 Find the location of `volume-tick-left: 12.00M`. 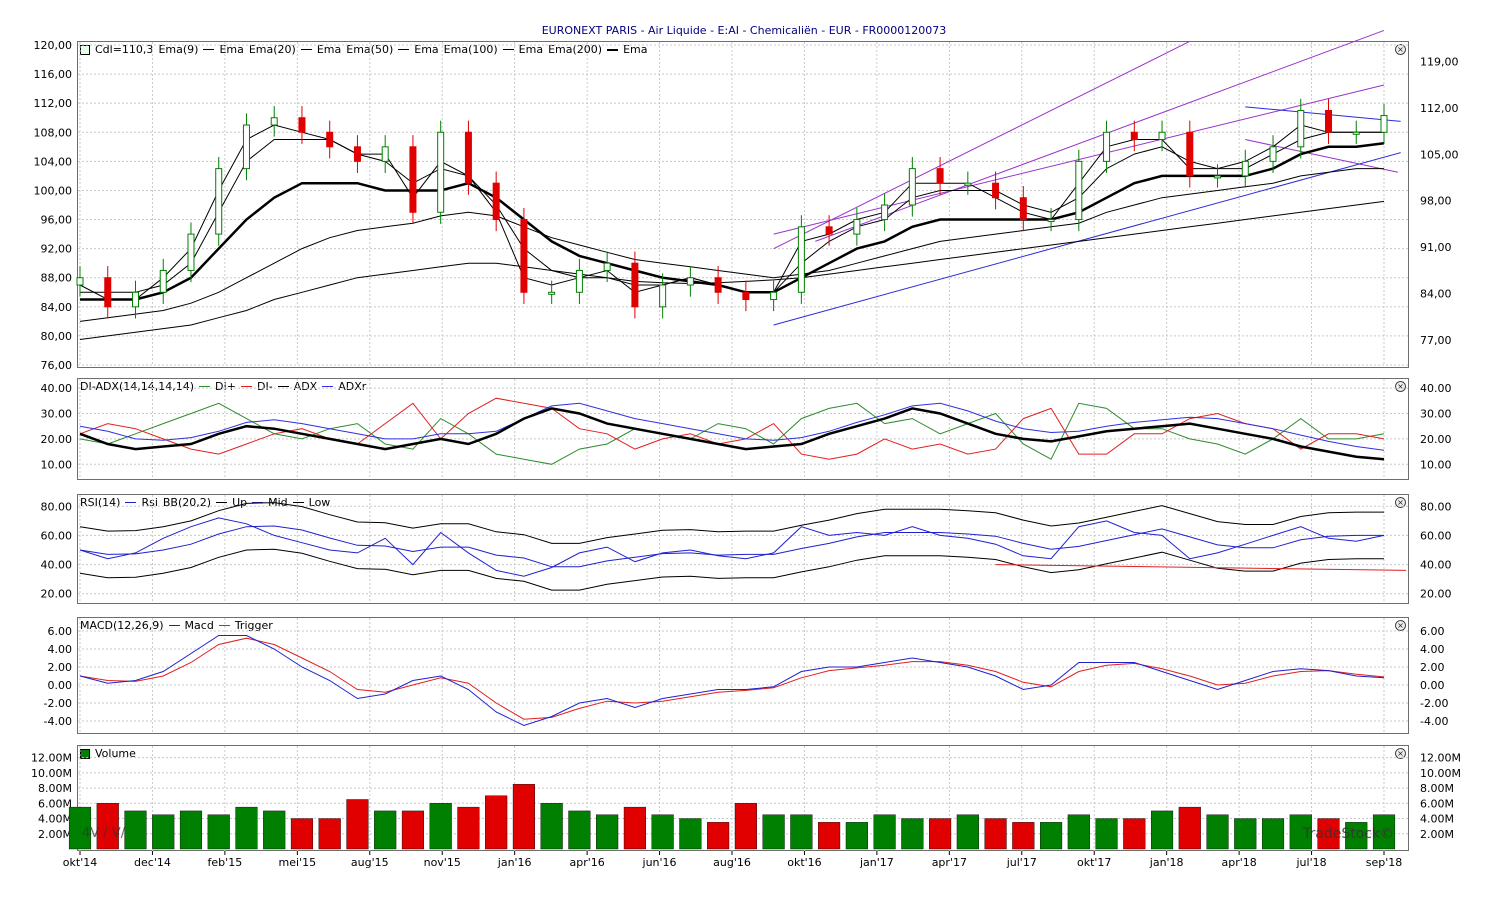

volume-tick-left: 12.00M is located at coordinates (51, 758).